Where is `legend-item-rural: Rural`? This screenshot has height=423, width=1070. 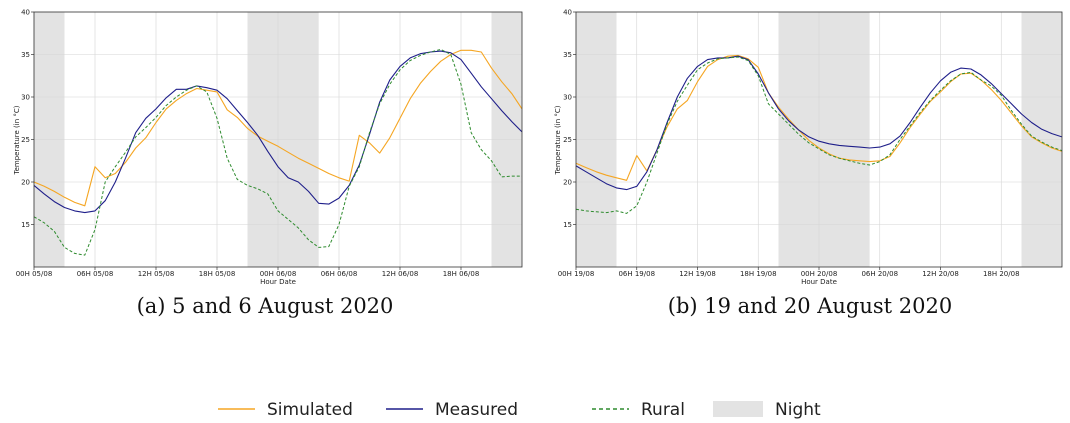 legend-item-rural: Rural is located at coordinates (638, 410).